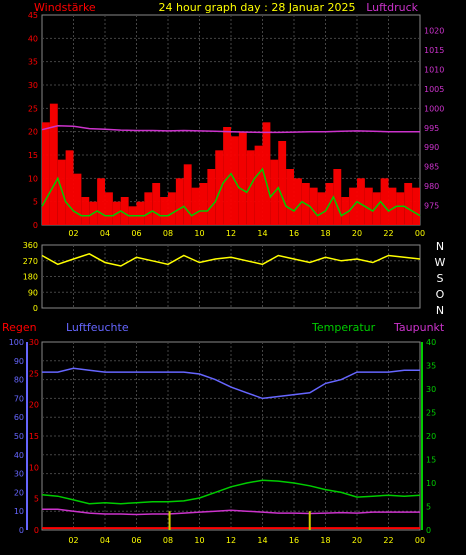 This screenshot has height=555, width=466. What do you see at coordinates (136, 540) in the screenshot?
I see `climate-x-tick-label: 06` at bounding box center [136, 540].